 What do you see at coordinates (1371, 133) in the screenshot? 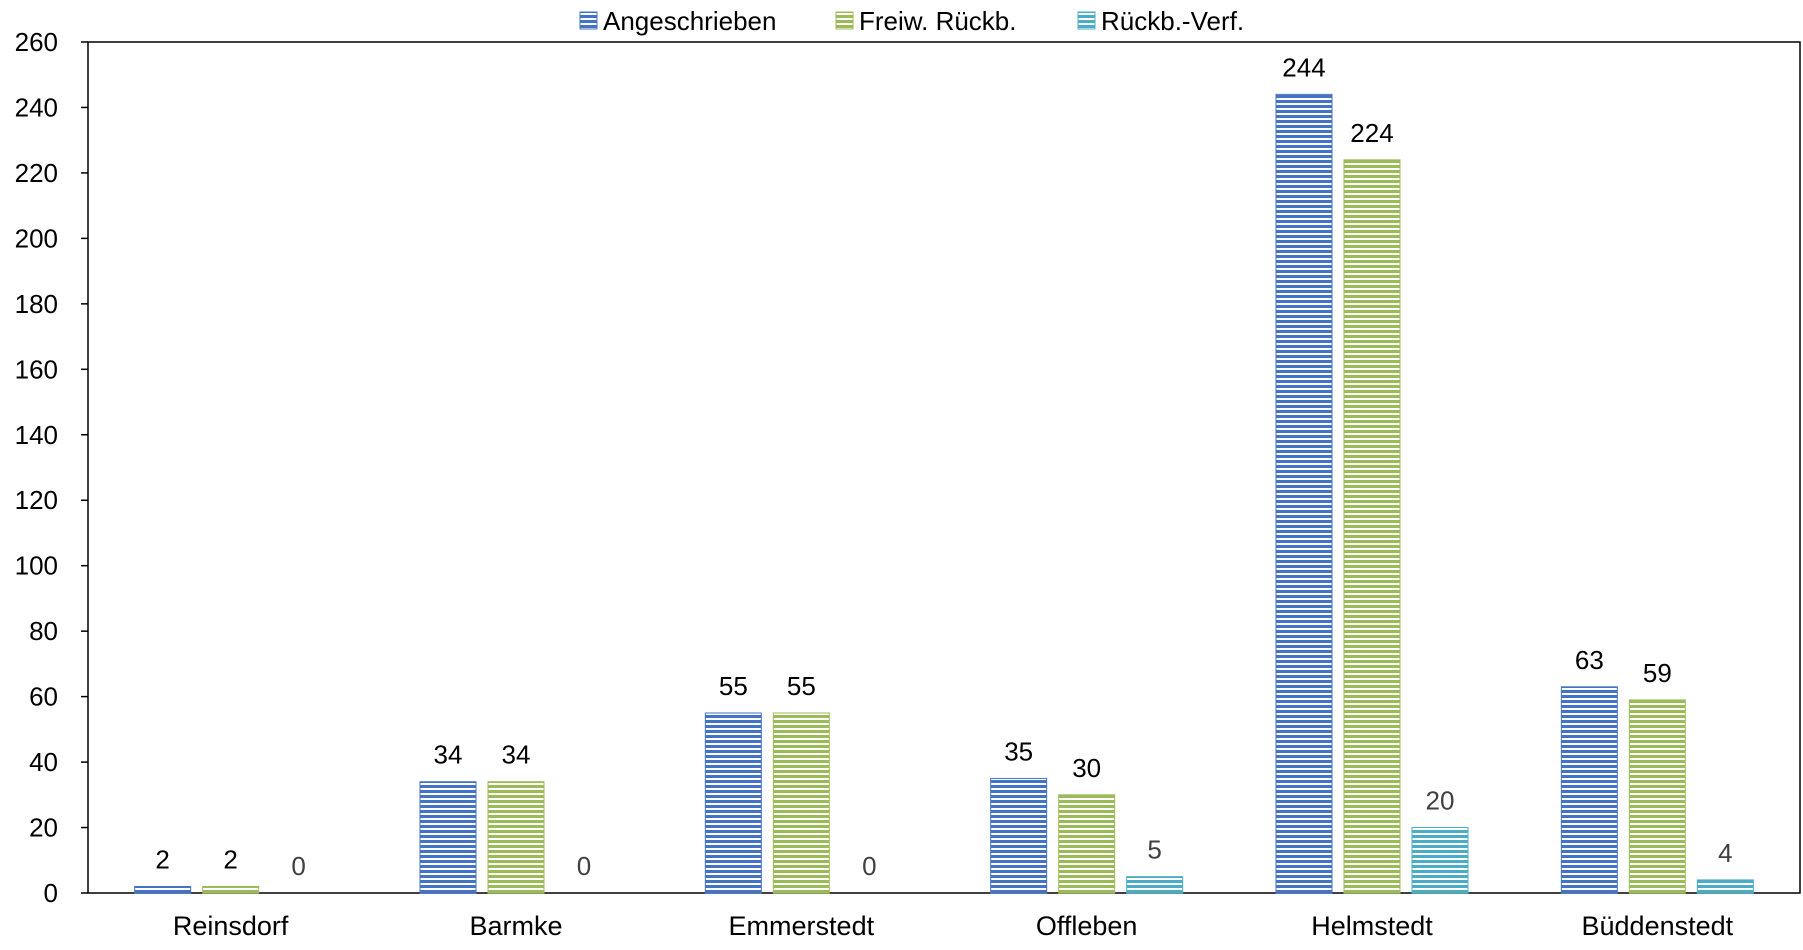
I see `data-label: 224` at bounding box center [1371, 133].